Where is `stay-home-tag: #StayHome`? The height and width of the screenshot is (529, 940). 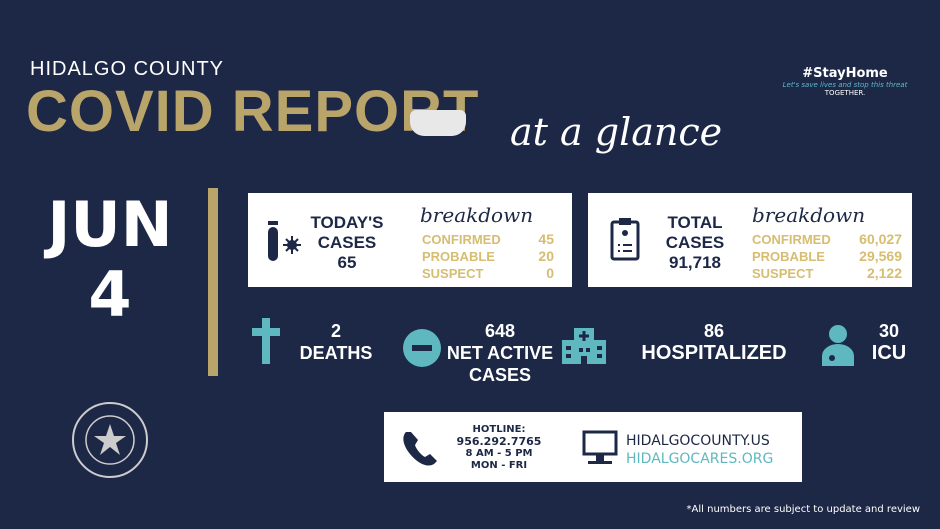 stay-home-tag: #StayHome is located at coordinates (845, 73).